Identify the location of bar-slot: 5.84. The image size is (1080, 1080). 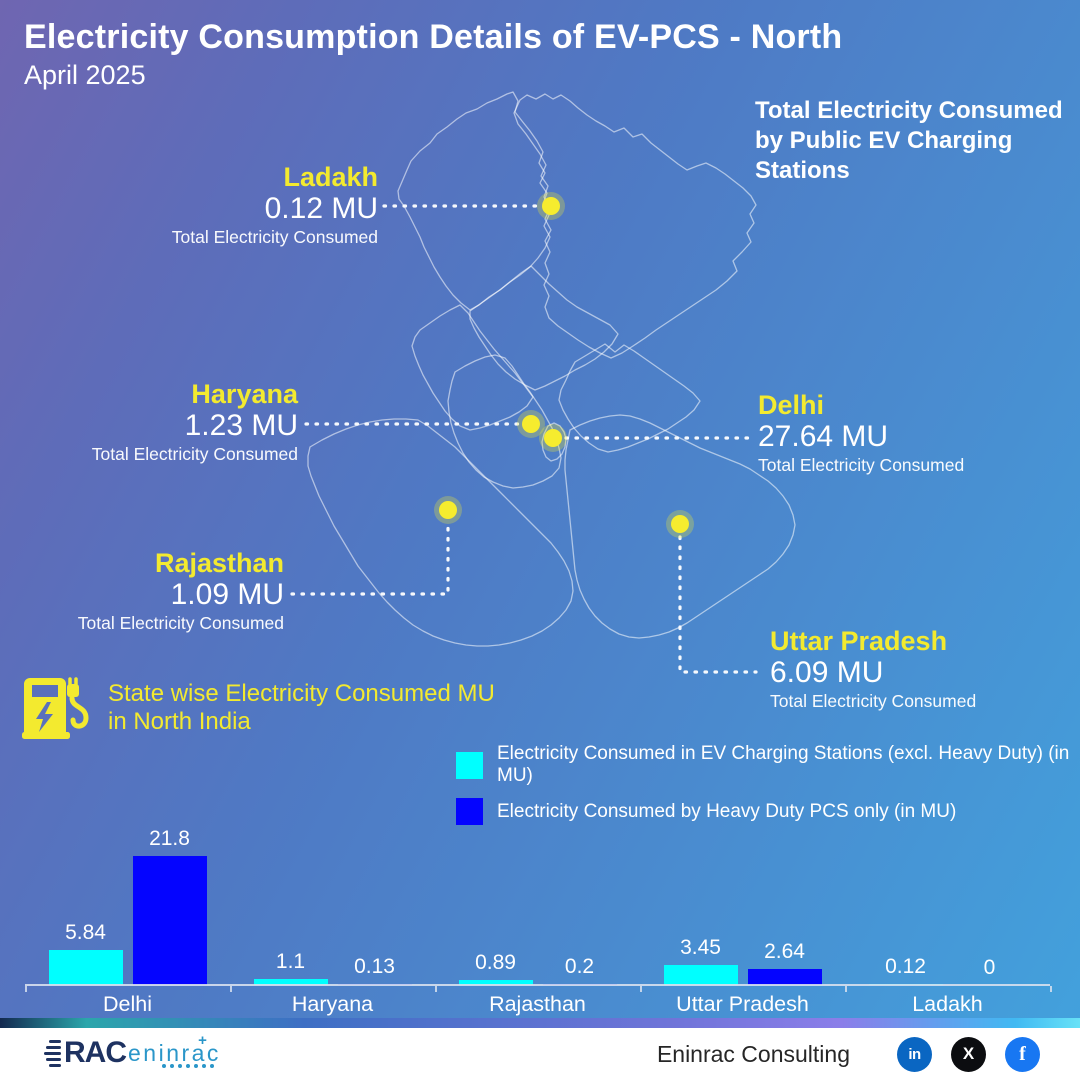
(85, 902).